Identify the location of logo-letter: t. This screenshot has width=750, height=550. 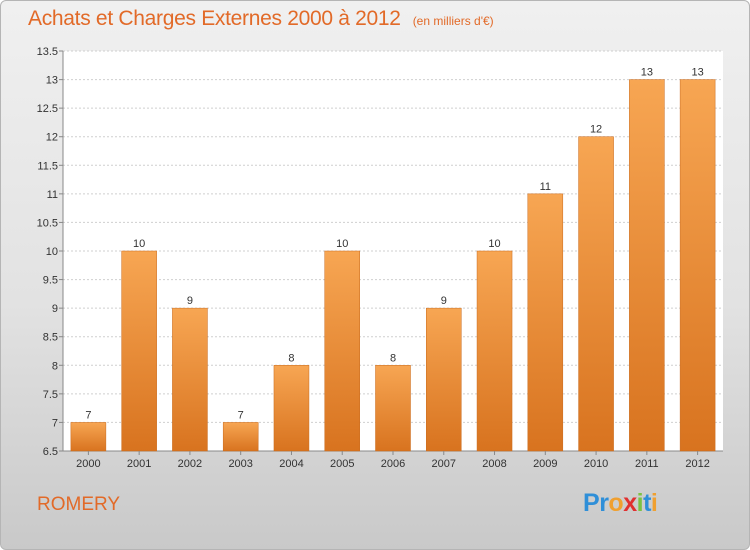
(647, 503).